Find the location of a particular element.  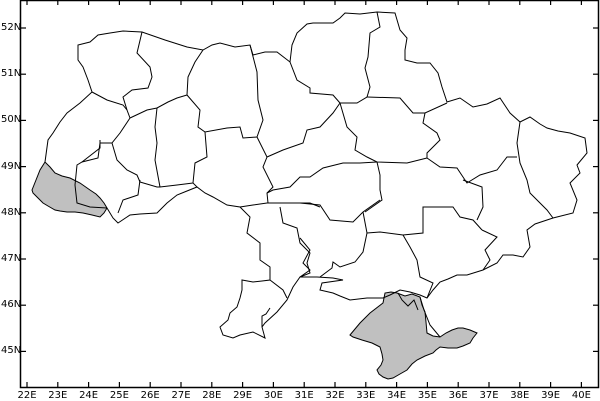

boundary-volyn-rivne is located at coordinates (137, 75).